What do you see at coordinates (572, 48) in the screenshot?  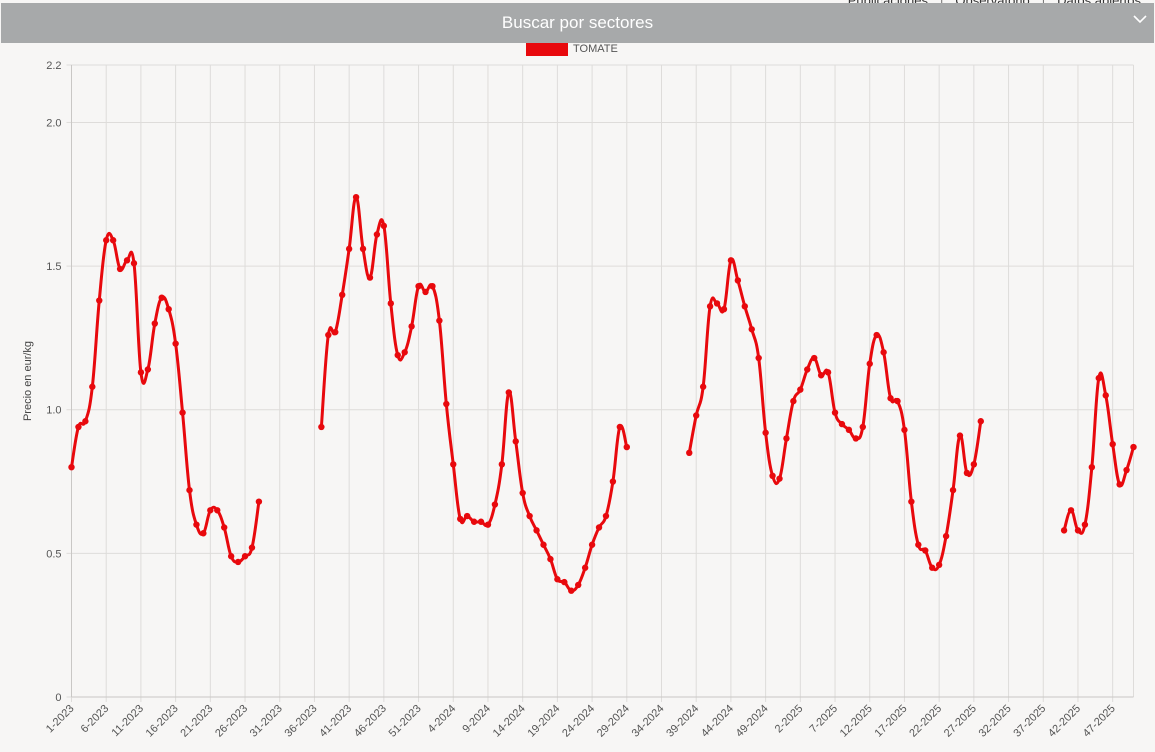 I see `chart-legend: TOMATE` at bounding box center [572, 48].